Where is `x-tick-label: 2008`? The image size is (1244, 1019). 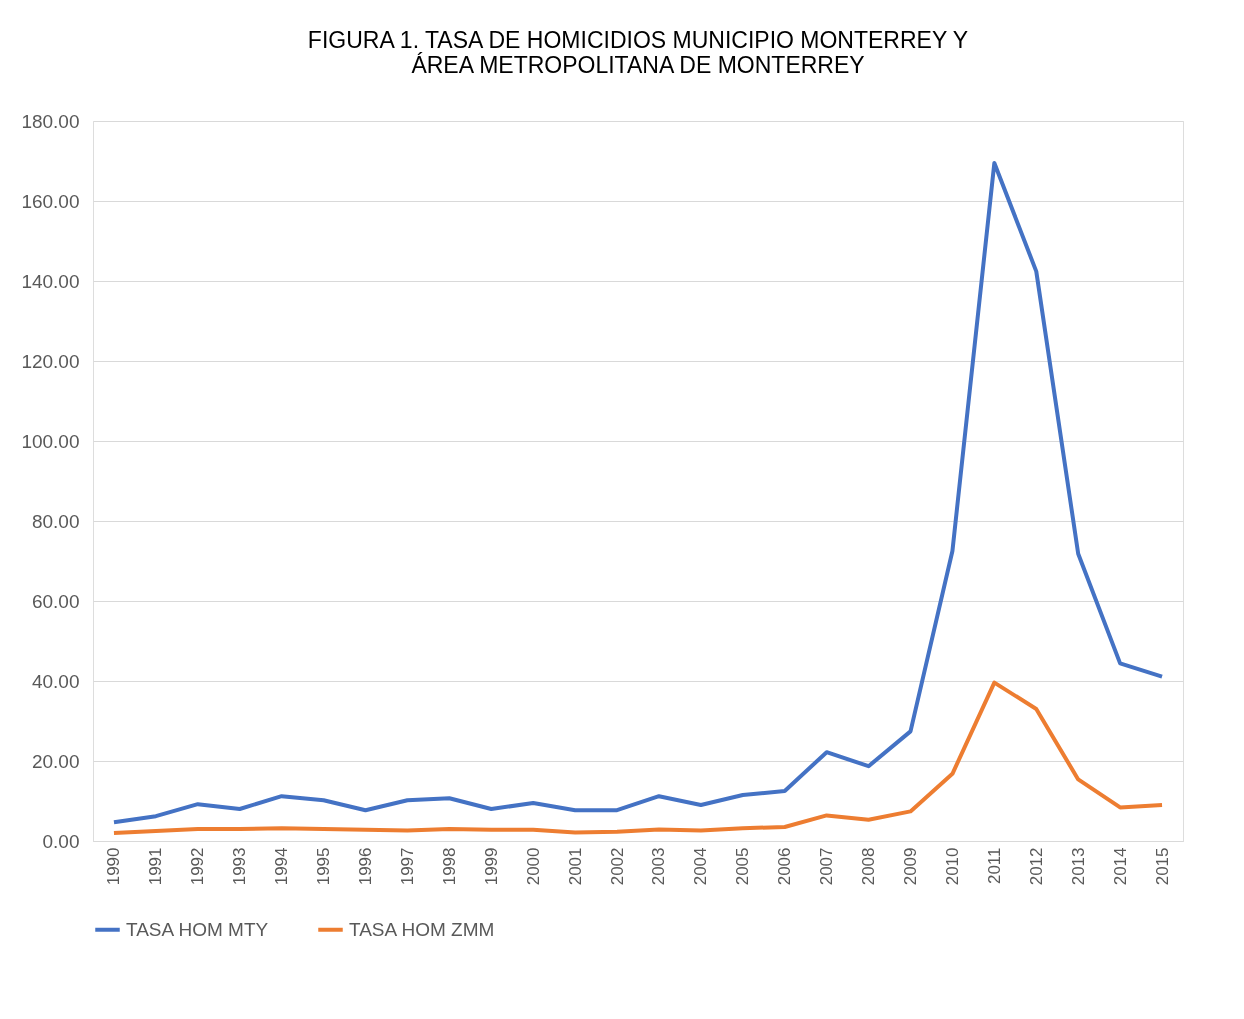
x-tick-label: 2008 is located at coordinates (869, 866).